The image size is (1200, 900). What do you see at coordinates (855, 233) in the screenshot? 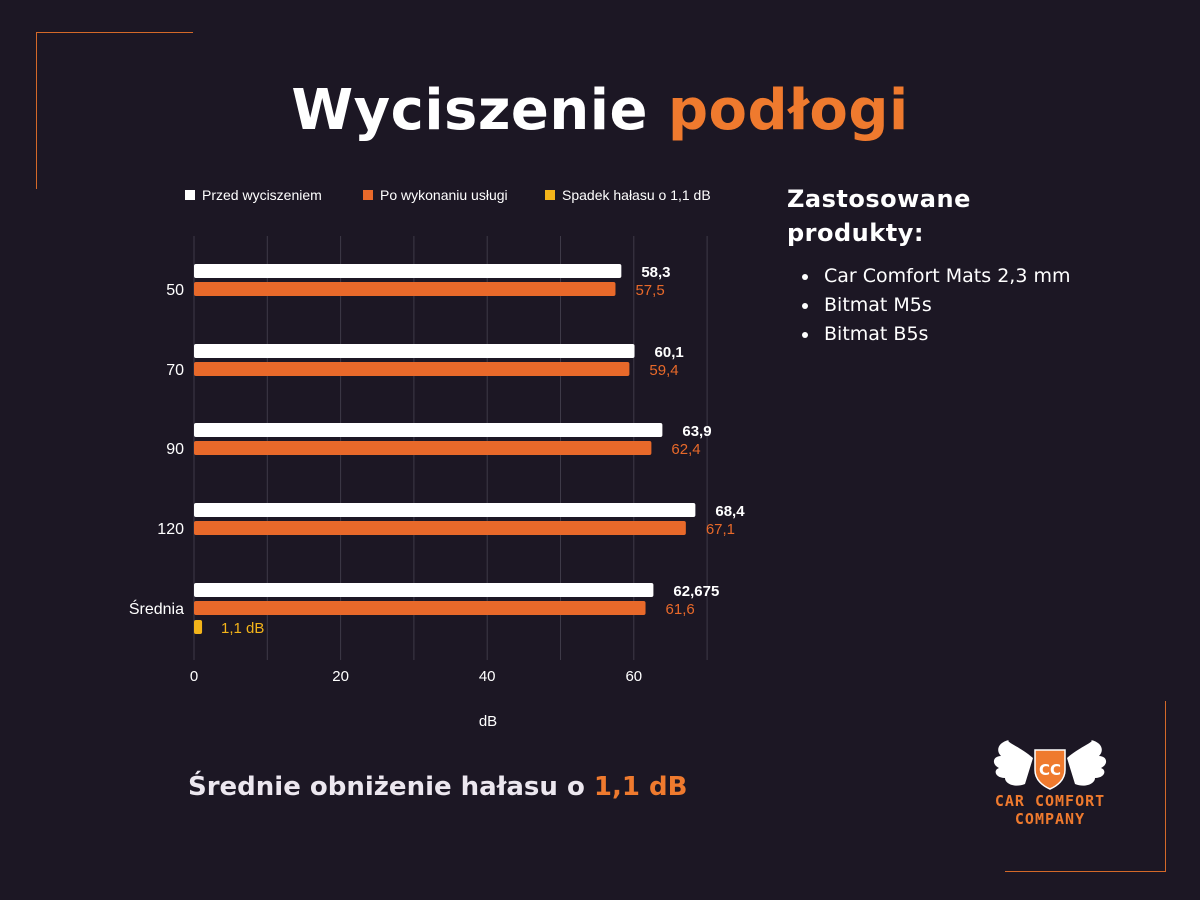
I see `products-heading-line2: produkty:` at bounding box center [855, 233].